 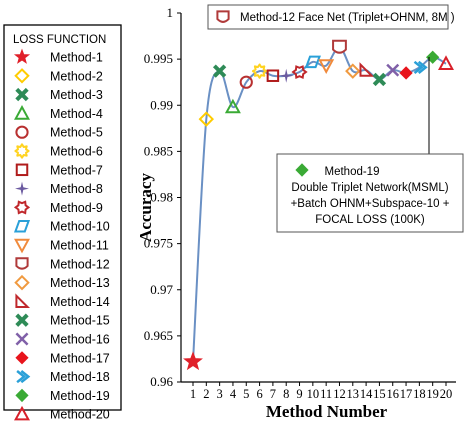 What do you see at coordinates (161, 104) in the screenshot?
I see `y-tick-label: 0.99` at bounding box center [161, 104].